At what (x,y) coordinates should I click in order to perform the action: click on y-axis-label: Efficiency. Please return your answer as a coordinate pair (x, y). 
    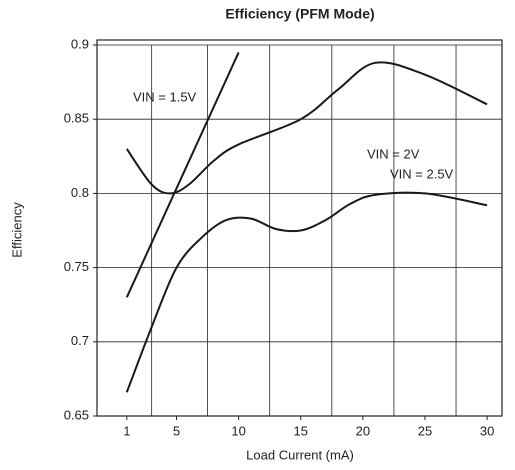
    Looking at the image, I should click on (16, 230).